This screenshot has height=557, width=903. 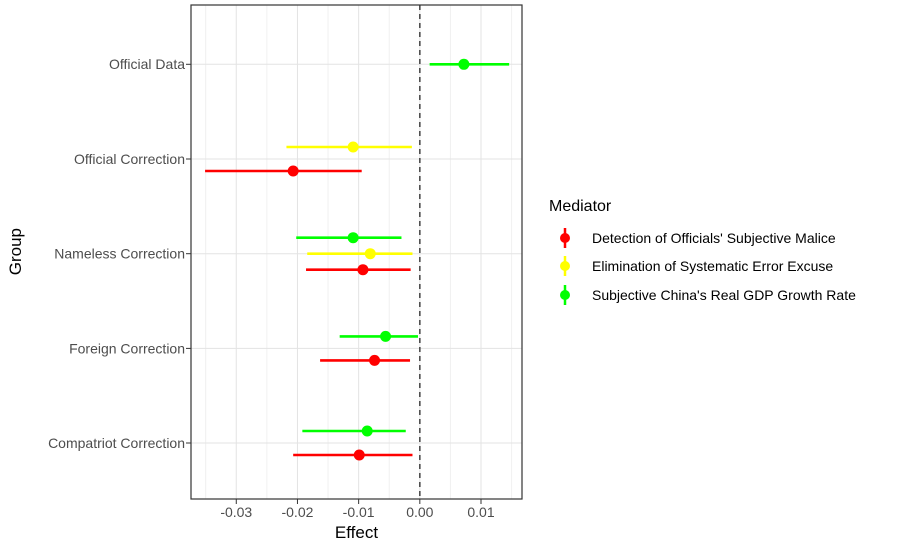 I want to click on legend-item: Subjective China's Real GDP Growth Rate, so click(x=720, y=295).